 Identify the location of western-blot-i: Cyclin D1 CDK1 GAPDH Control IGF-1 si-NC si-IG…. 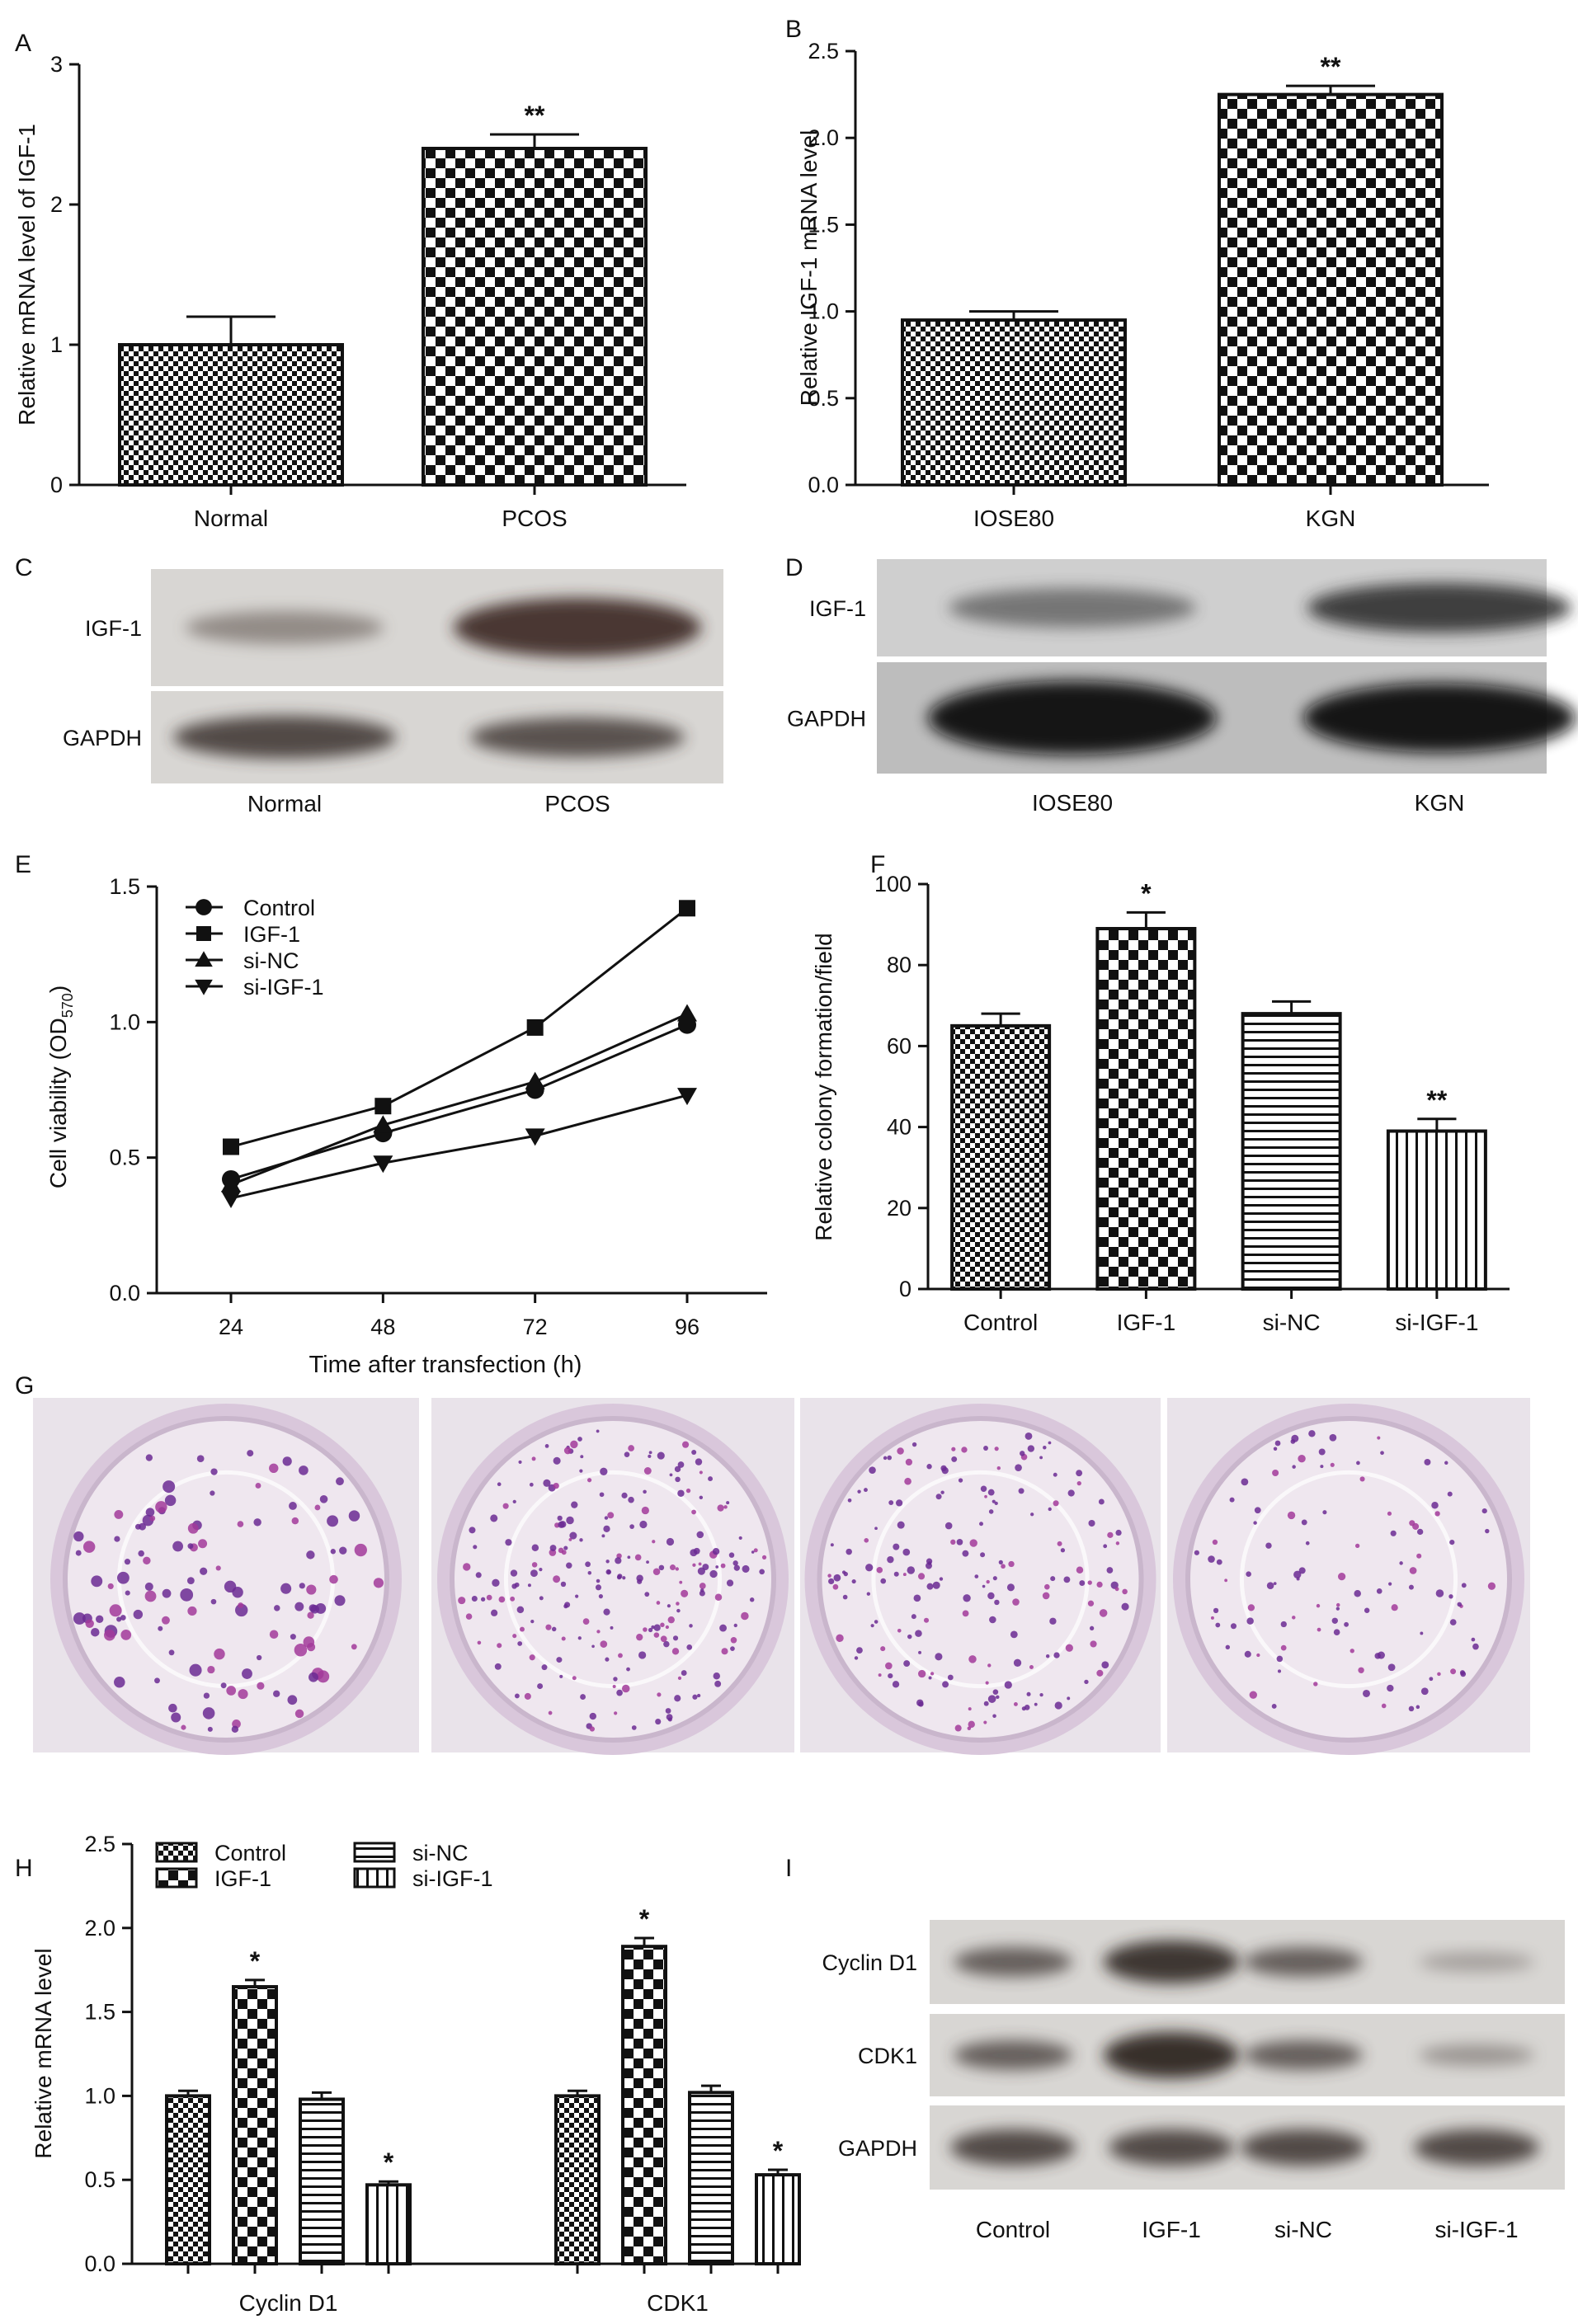
(1193, 2081).